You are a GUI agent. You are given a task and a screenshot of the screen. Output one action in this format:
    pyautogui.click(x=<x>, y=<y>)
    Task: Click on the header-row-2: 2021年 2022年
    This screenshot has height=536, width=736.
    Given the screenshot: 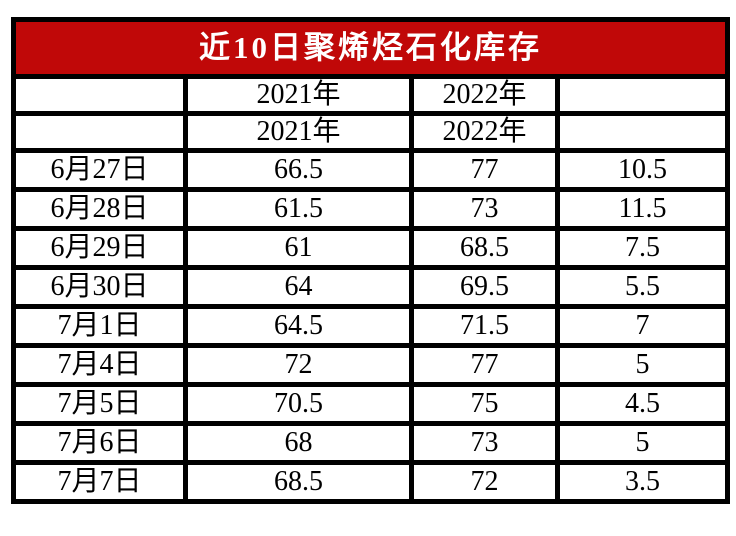 What is the action you would take?
    pyautogui.click(x=370, y=132)
    